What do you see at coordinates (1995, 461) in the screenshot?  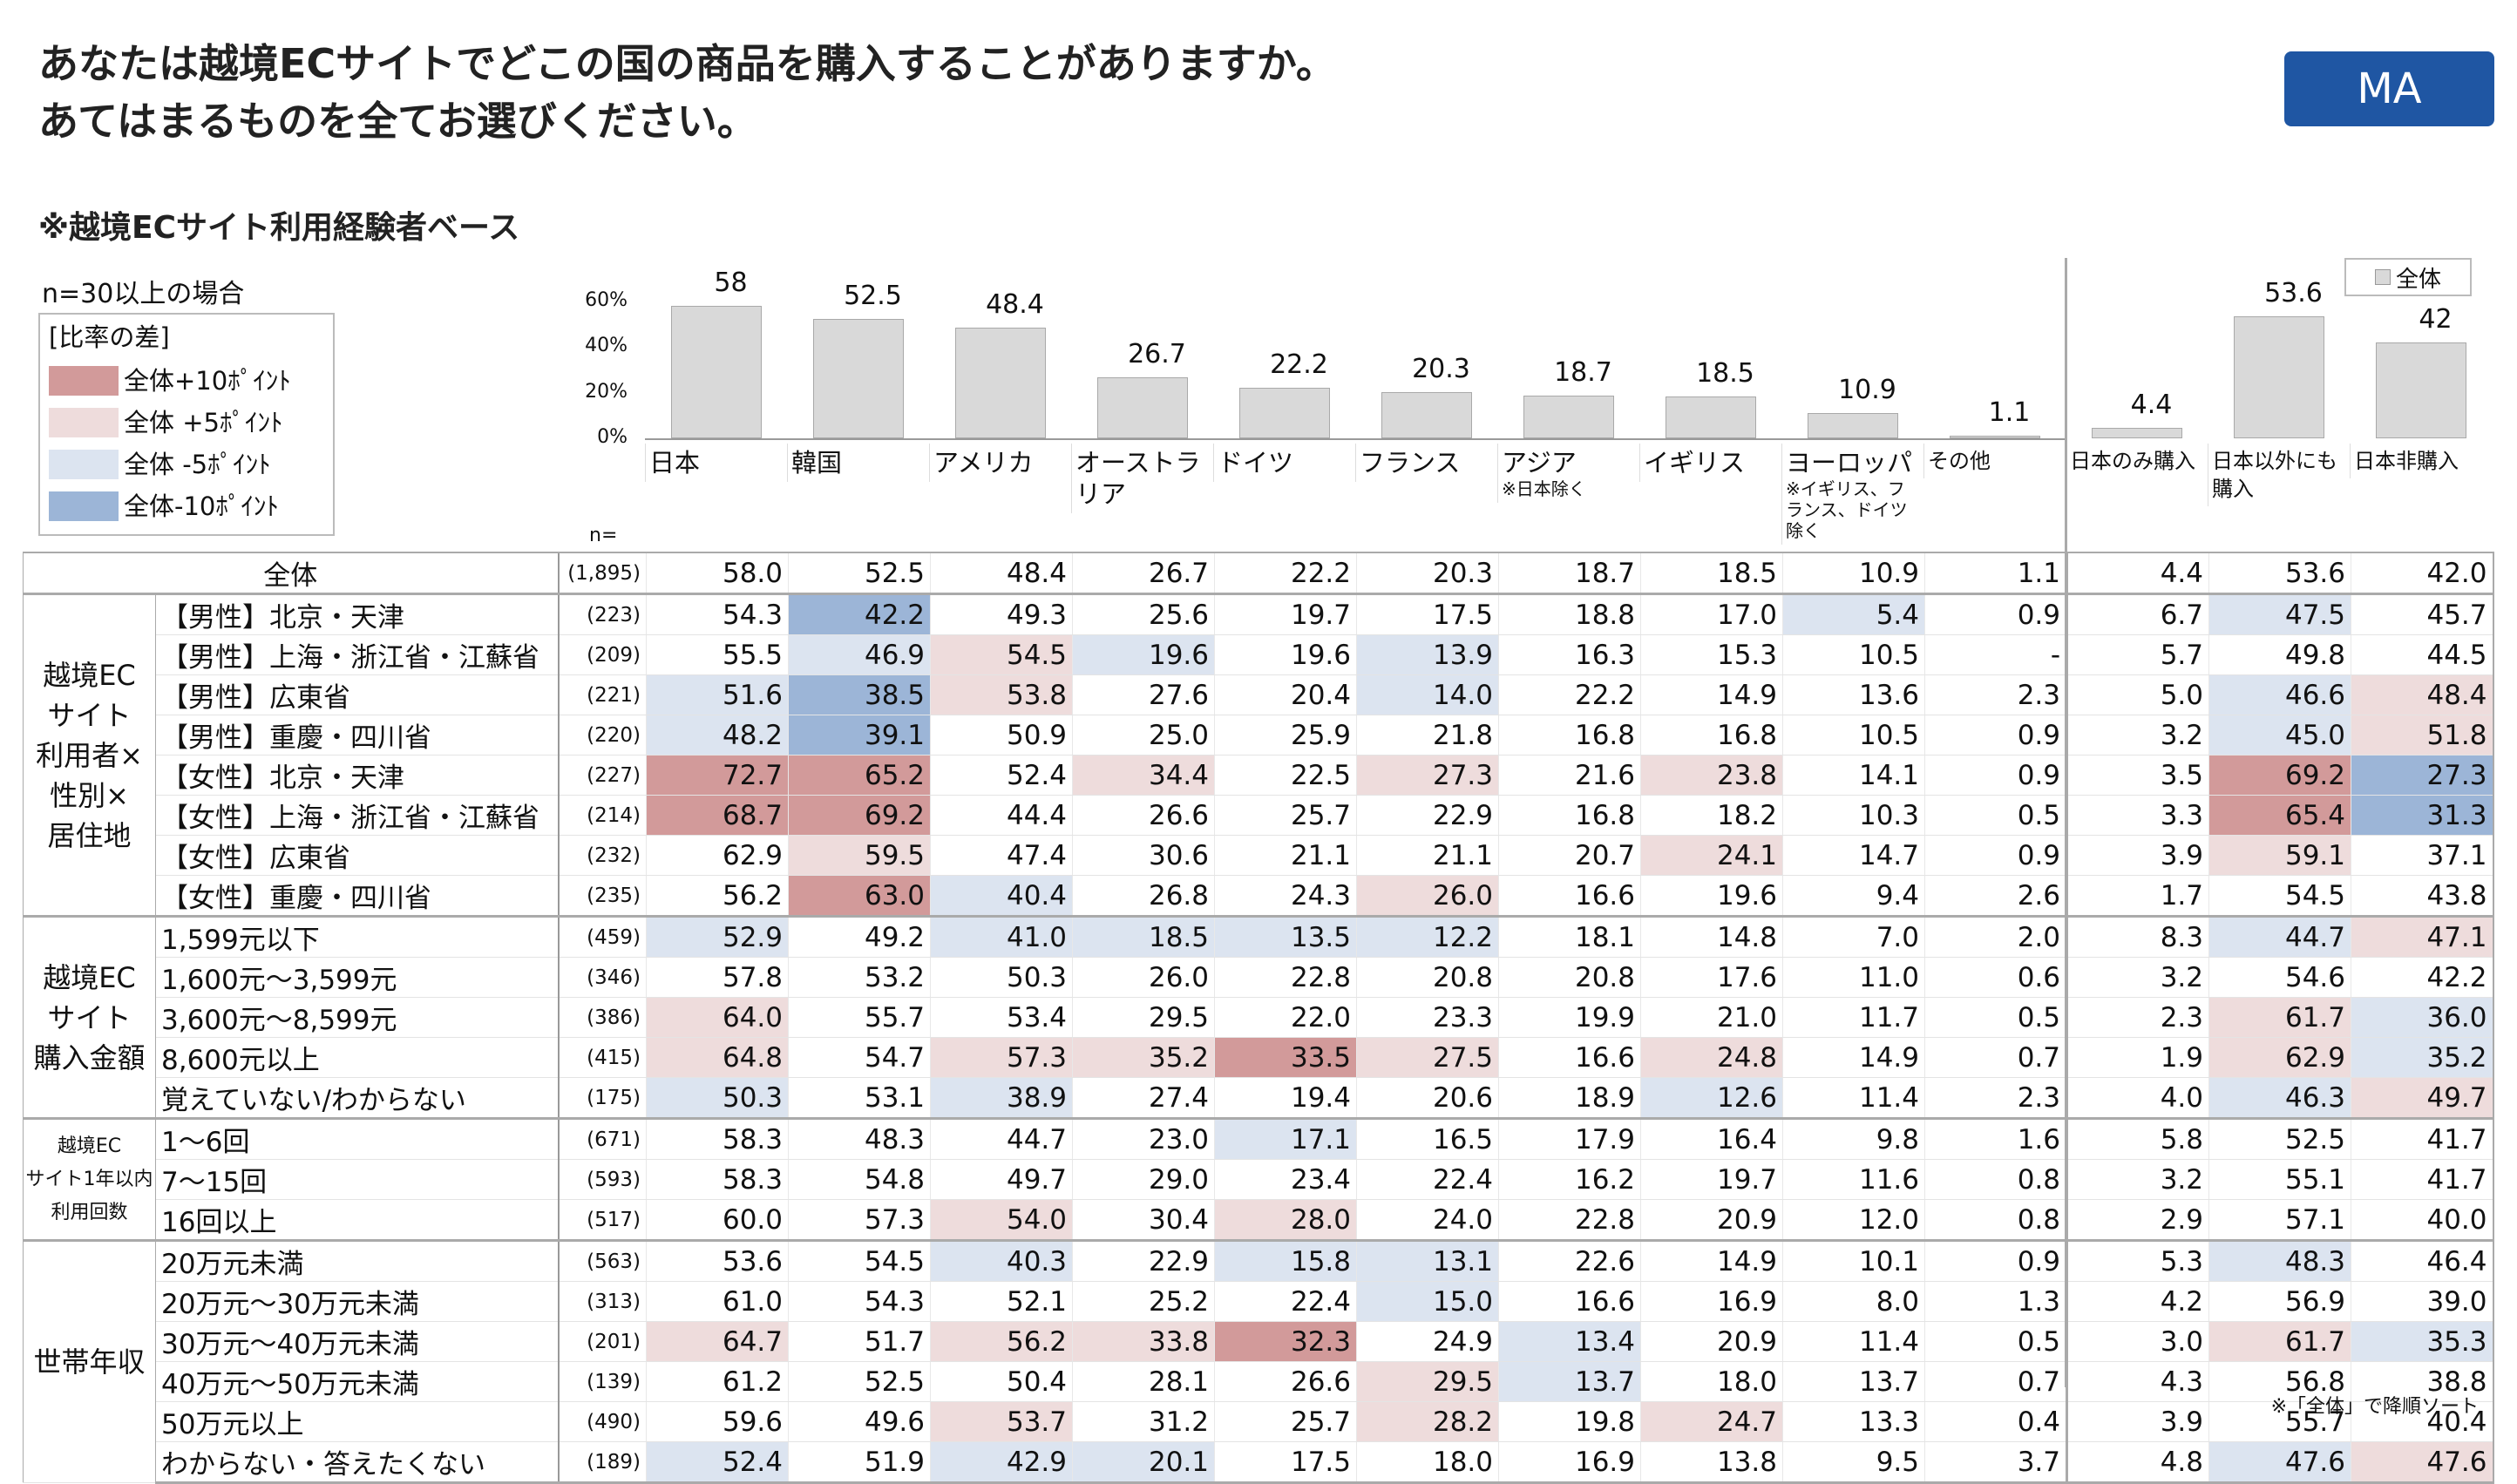 I see `column-header: その他` at bounding box center [1995, 461].